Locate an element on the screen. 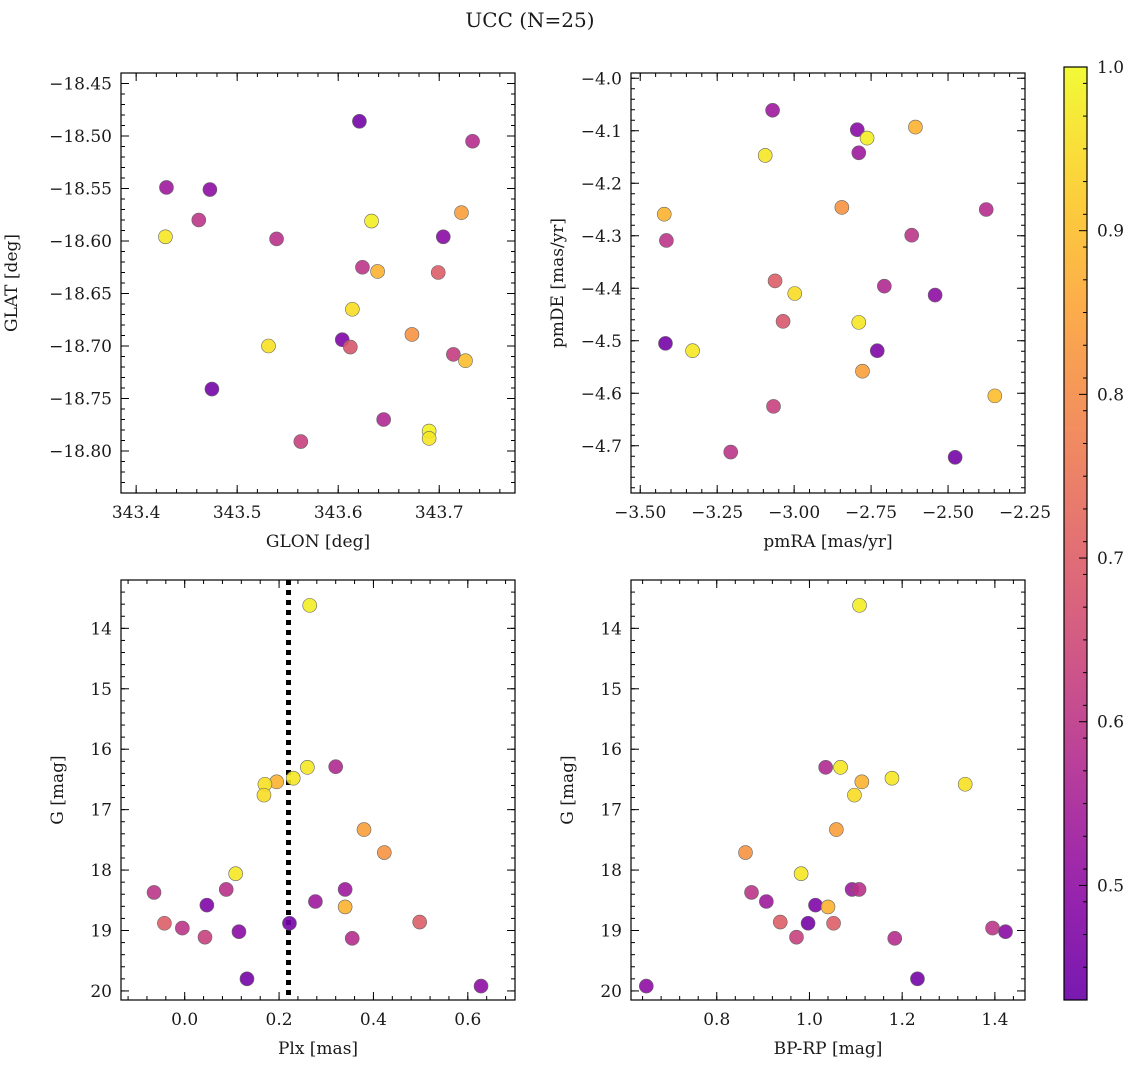  colorbar: 0.5 0.6 0.7 0.8 0.9 1.0 is located at coordinates (1093, 529).